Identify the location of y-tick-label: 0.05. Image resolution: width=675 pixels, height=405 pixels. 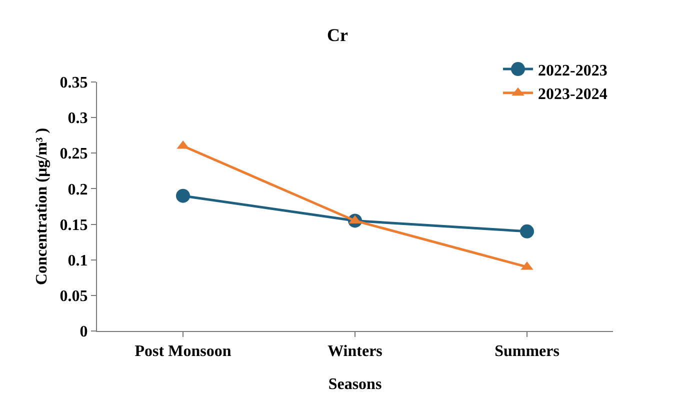
(74, 297).